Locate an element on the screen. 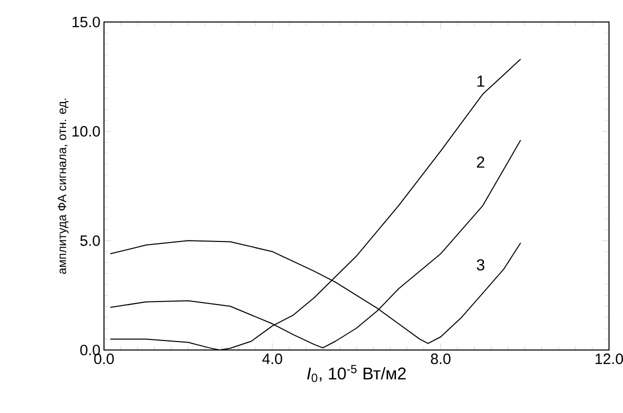 The width and height of the screenshot is (623, 413). x-axis-title: I$_{0}$, 10$^{-5}$ Вт/м2 is located at coordinates (356, 373).